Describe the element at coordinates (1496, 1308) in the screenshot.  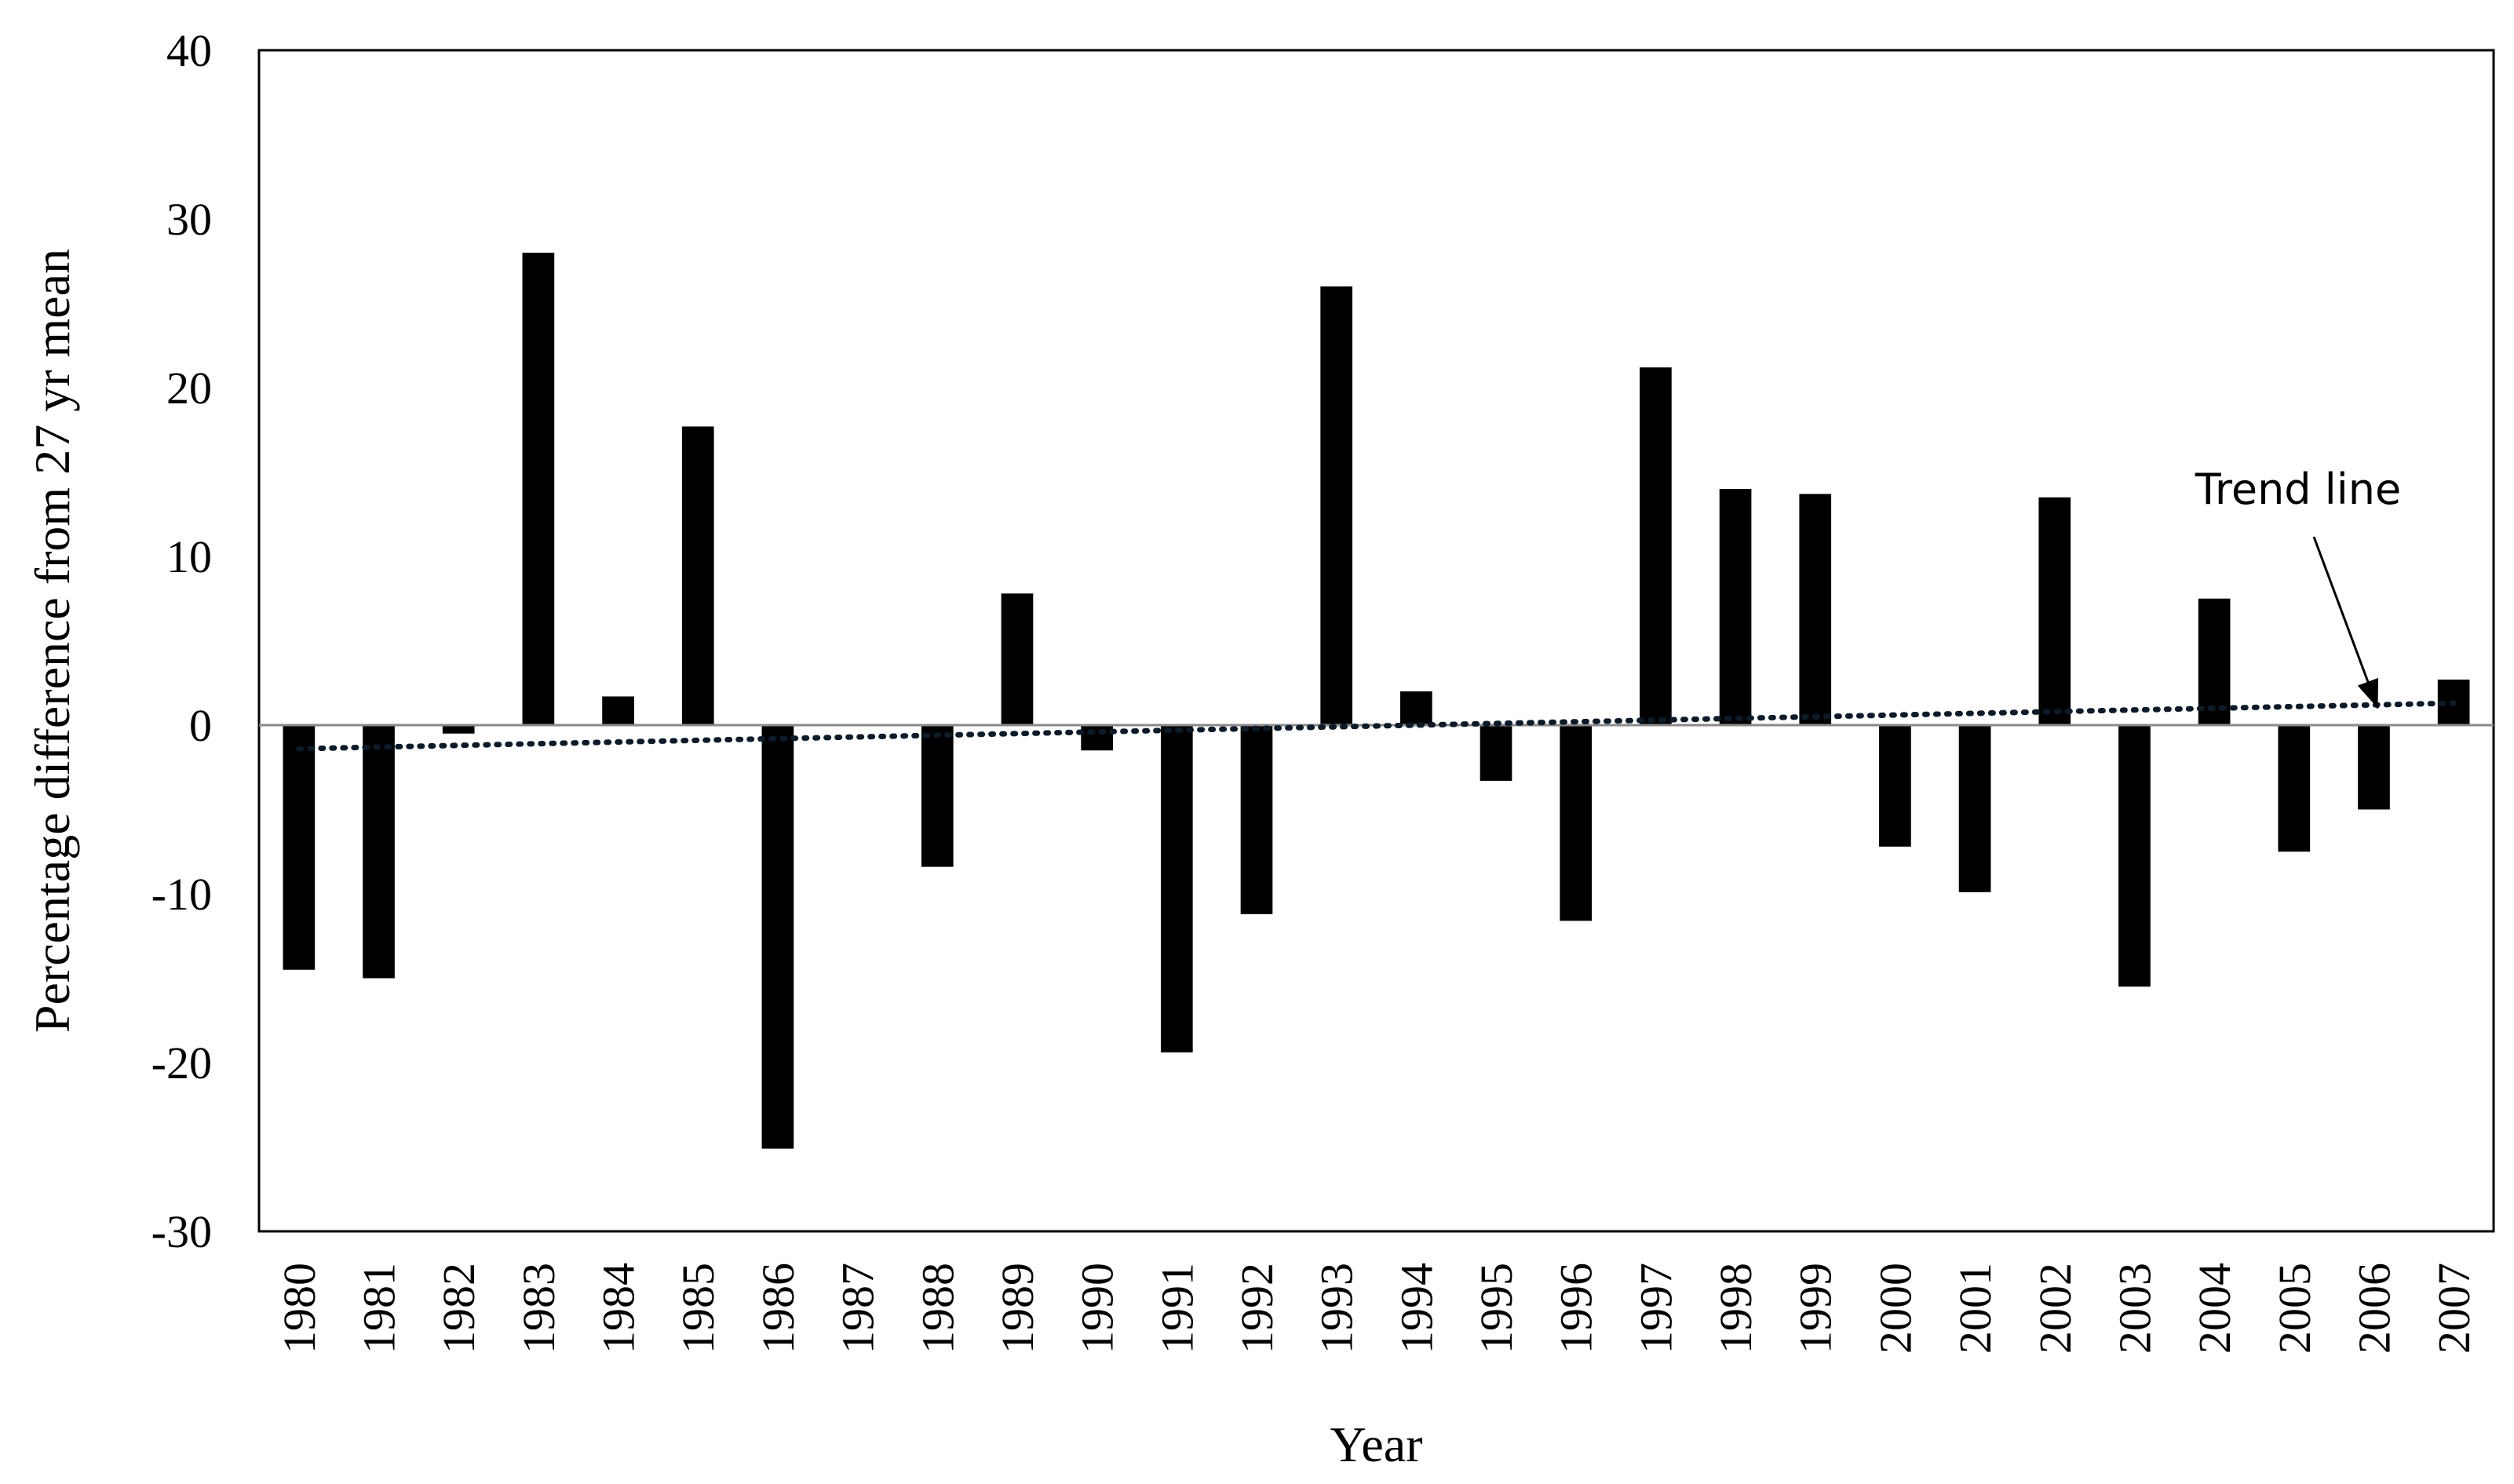
I see `x-tick-label: 1995` at that location.